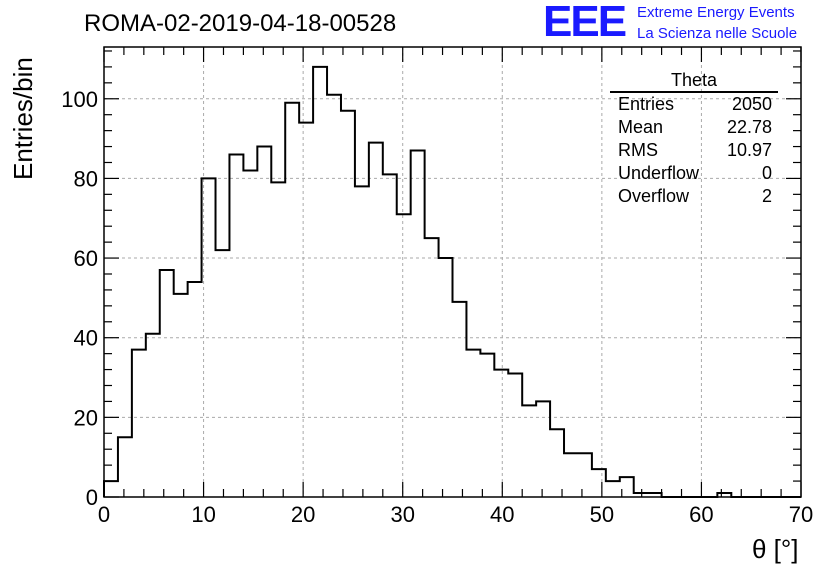  Describe the element at coordinates (303, 514) in the screenshot. I see `x-tick-label: 20` at that location.